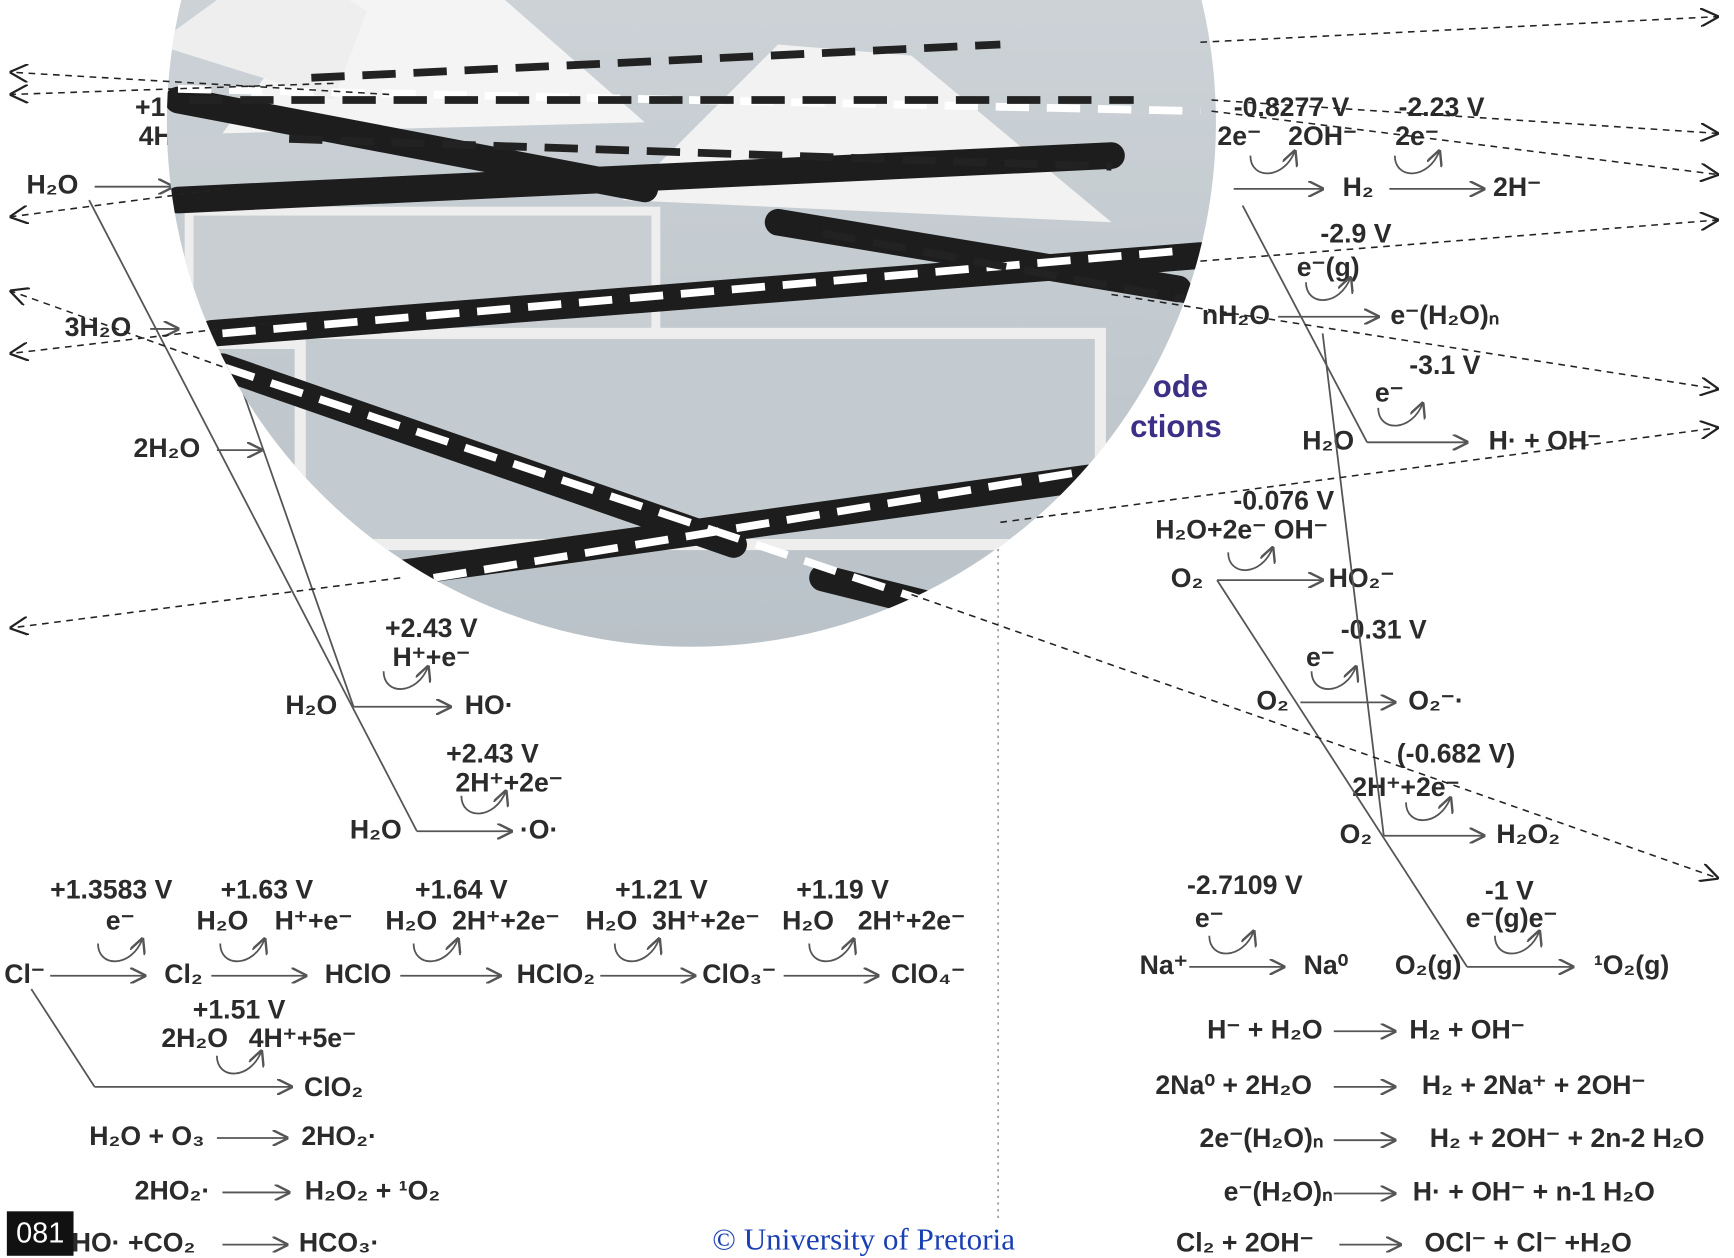  Describe the element at coordinates (1164, 965) in the screenshot. I see `label: Na⁺` at that location.